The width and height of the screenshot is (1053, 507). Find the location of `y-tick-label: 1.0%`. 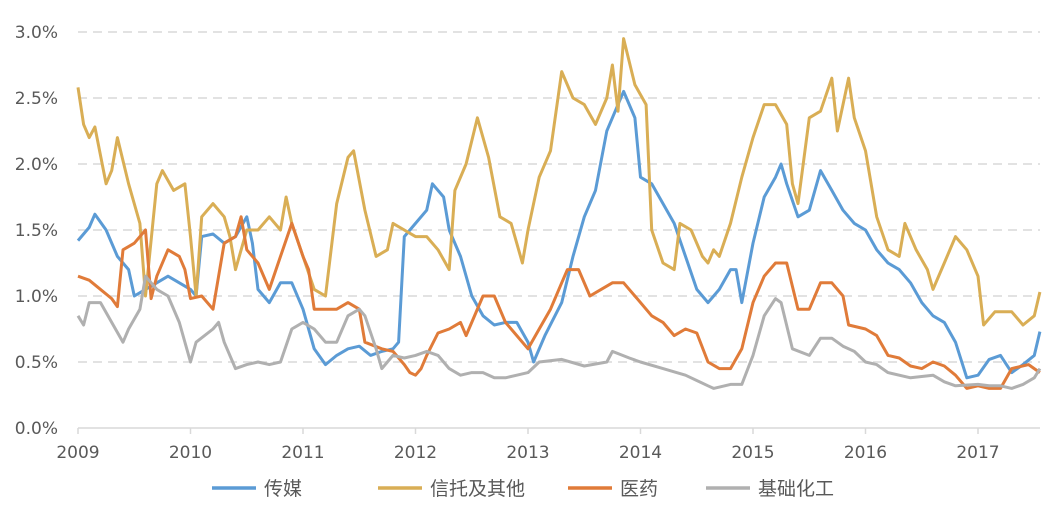

y-tick-label: 1.0% is located at coordinates (36, 297).